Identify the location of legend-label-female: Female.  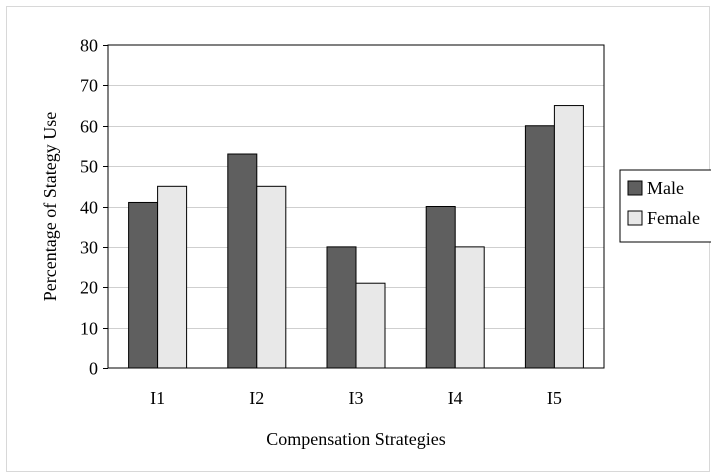
(673, 218).